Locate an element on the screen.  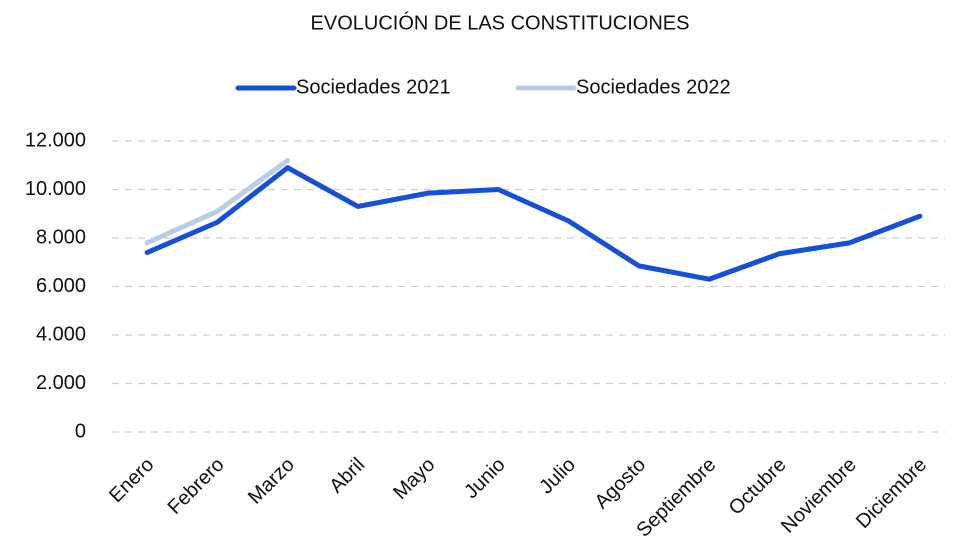
x-tick-label: Febrero is located at coordinates (196, 486).